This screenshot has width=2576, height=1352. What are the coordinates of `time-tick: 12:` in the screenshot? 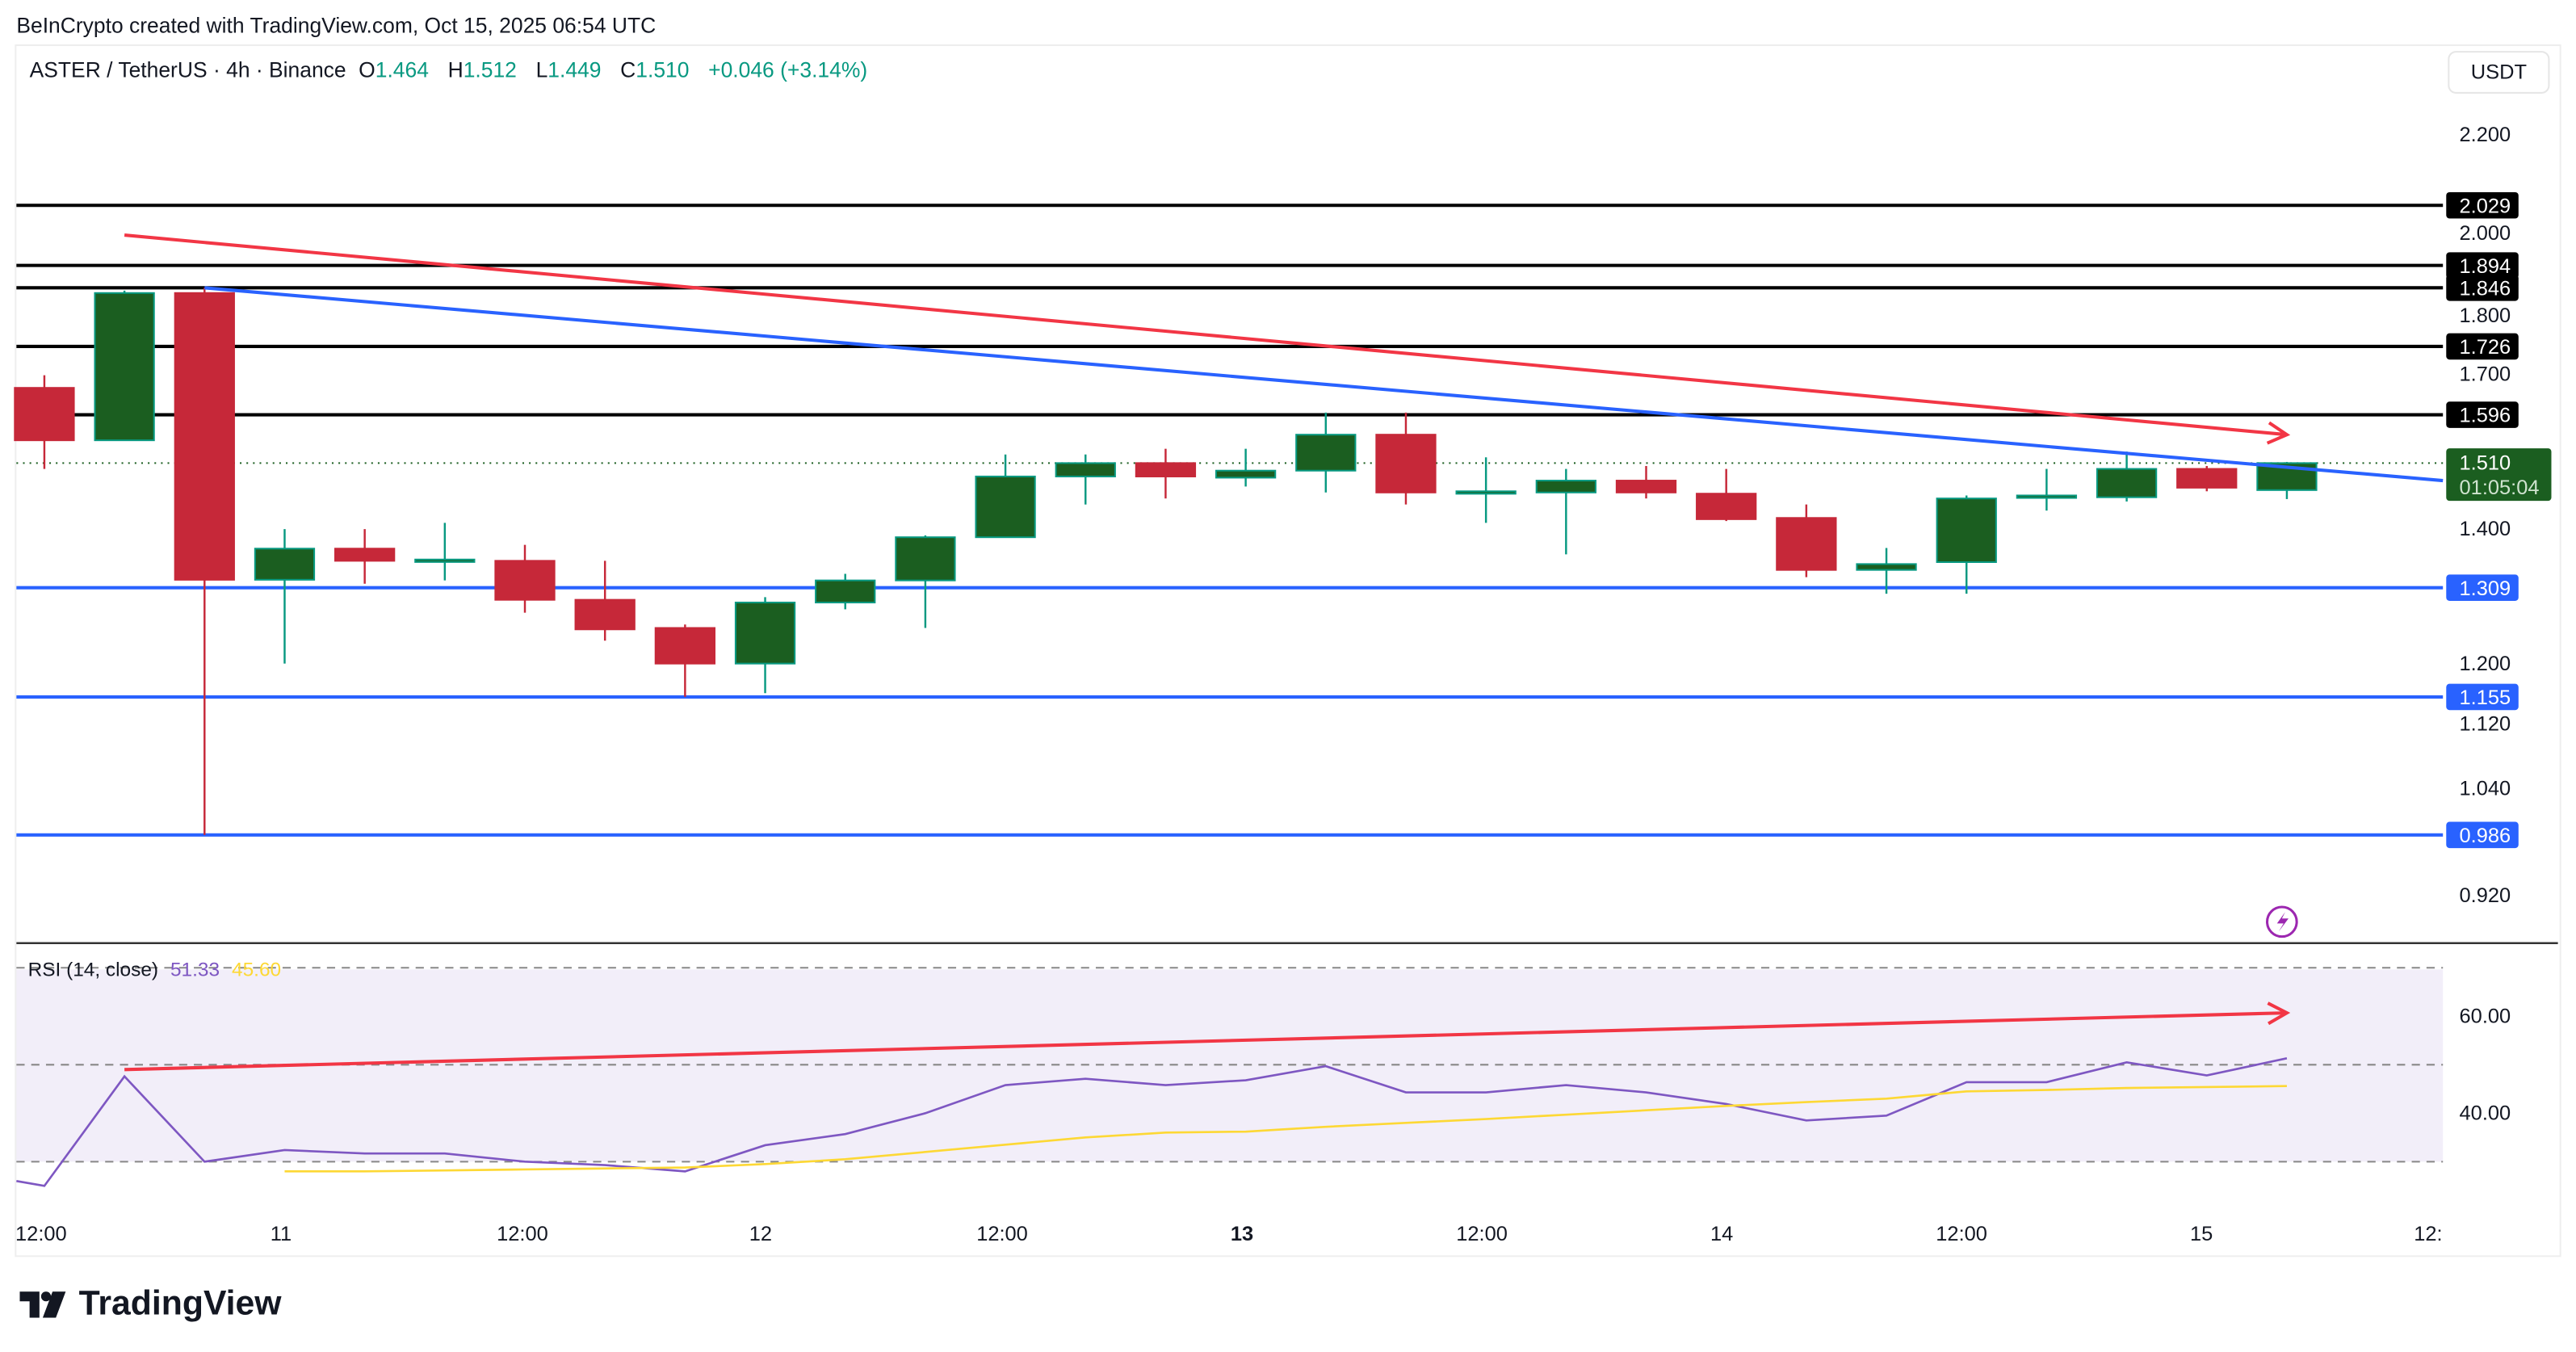 It's located at (2428, 1234).